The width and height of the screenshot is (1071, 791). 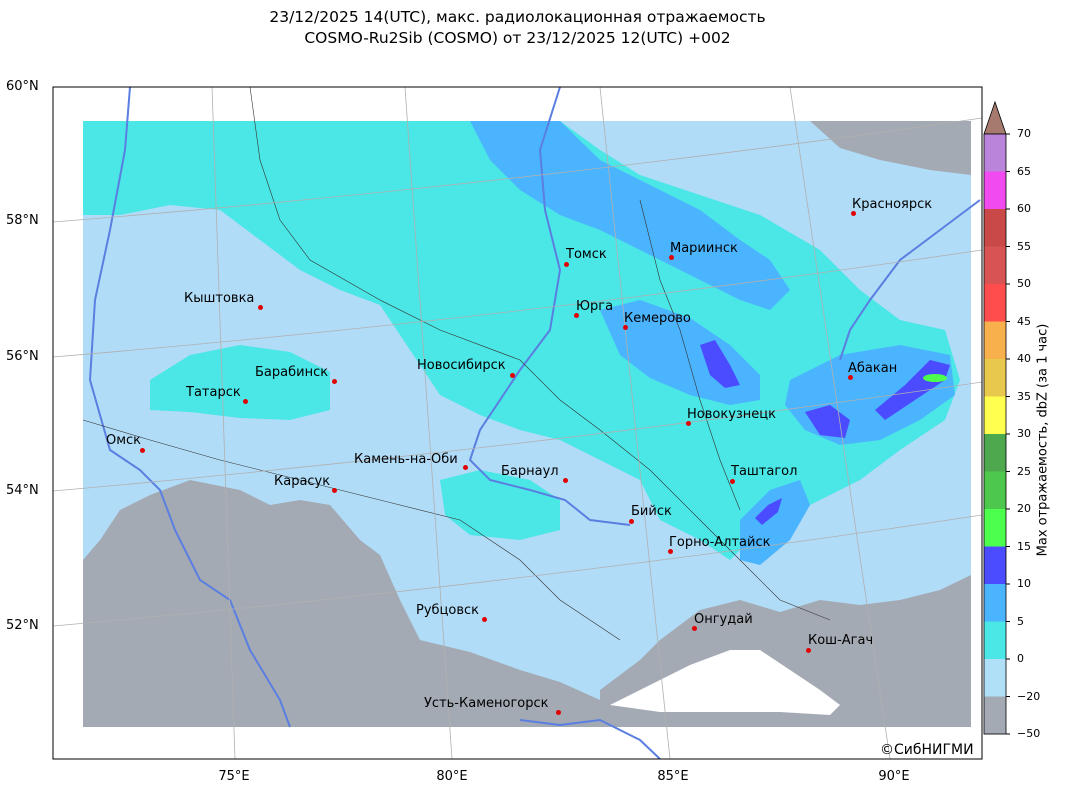 What do you see at coordinates (22, 356) in the screenshot?
I see `lat-label-56: 56°N` at bounding box center [22, 356].